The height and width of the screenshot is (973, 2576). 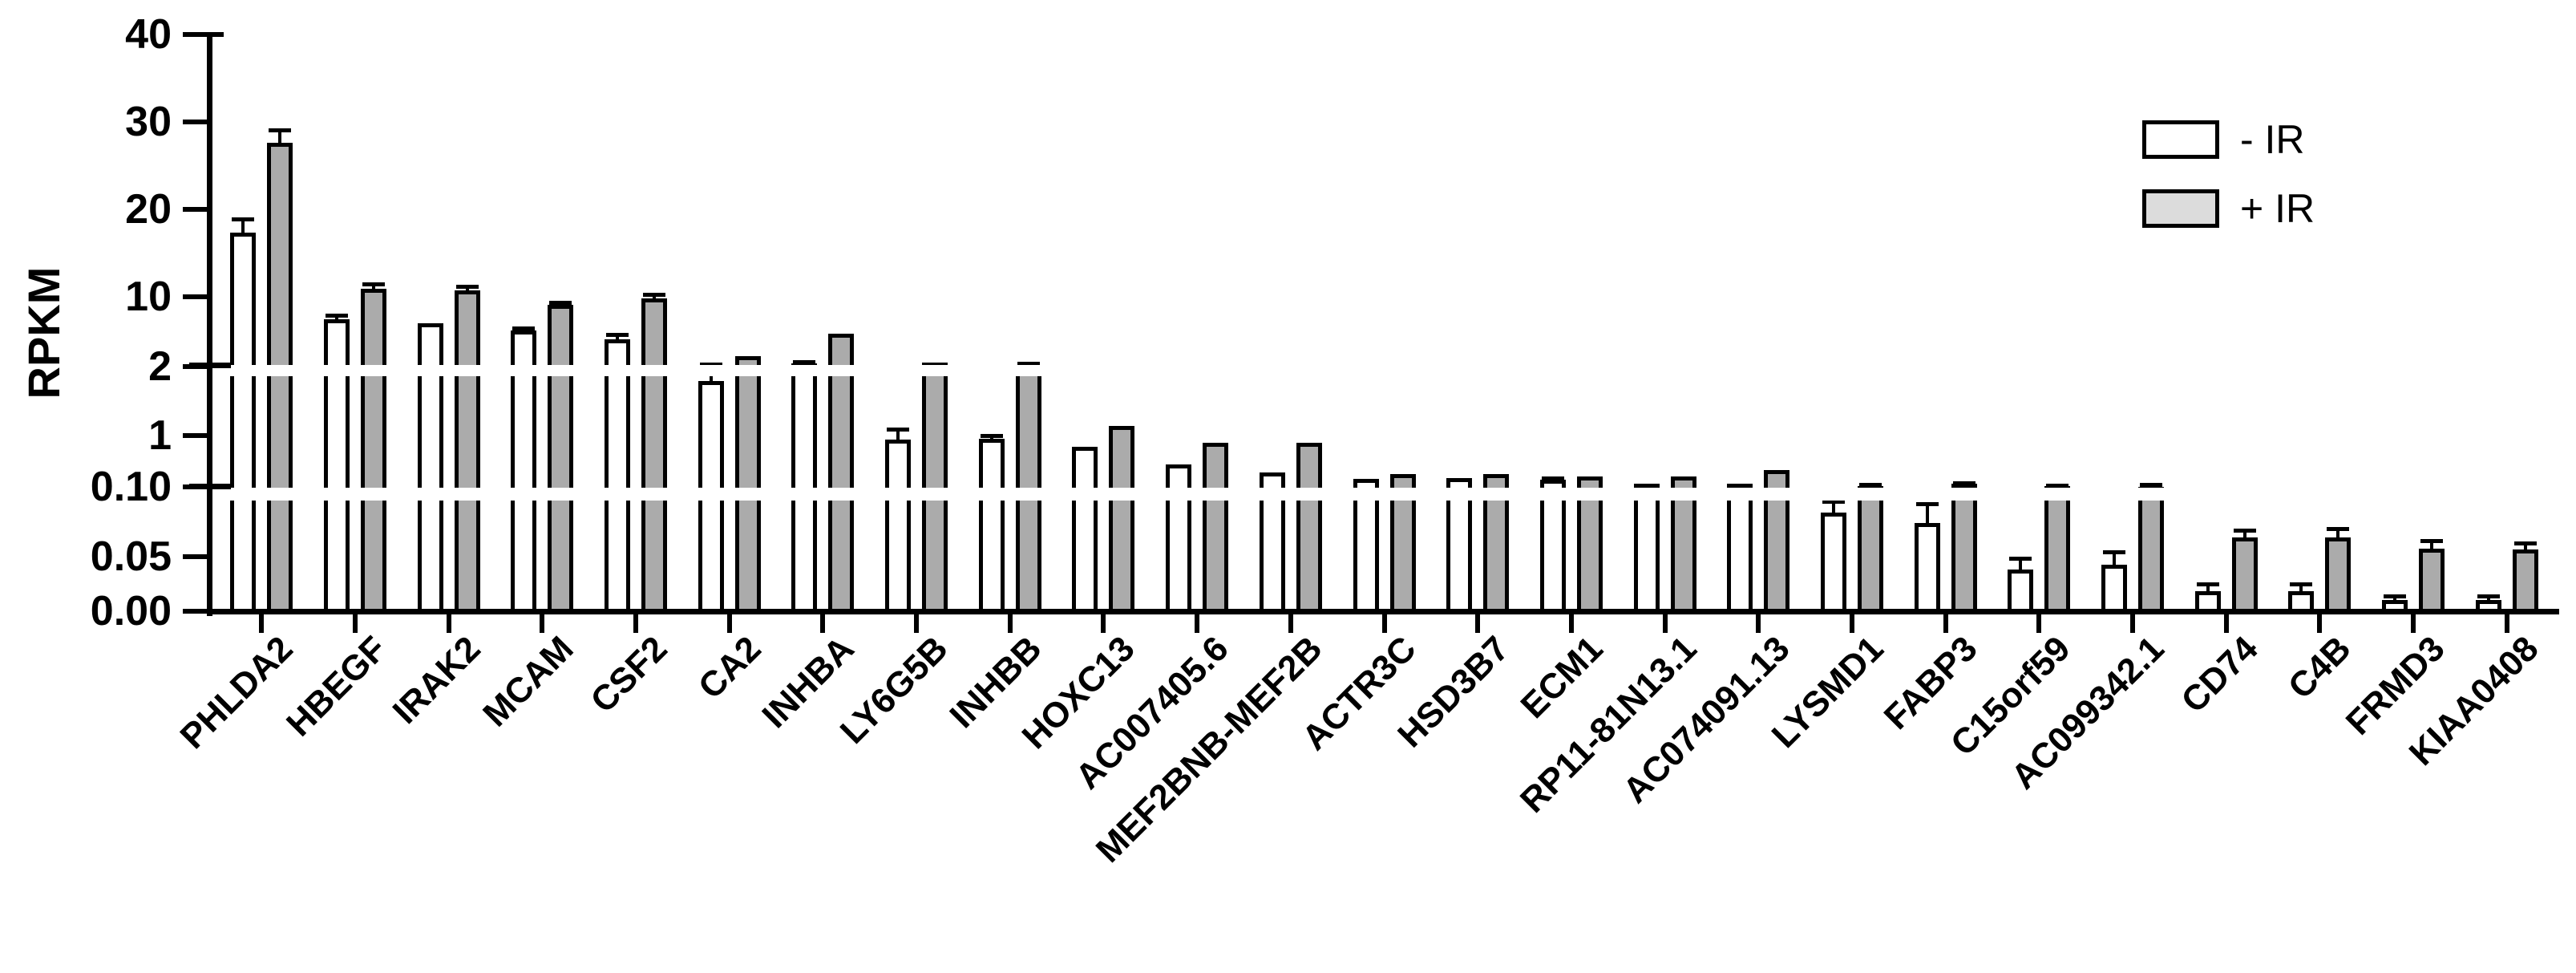 I want to click on x-tick-HBEGF, so click(x=355, y=623).